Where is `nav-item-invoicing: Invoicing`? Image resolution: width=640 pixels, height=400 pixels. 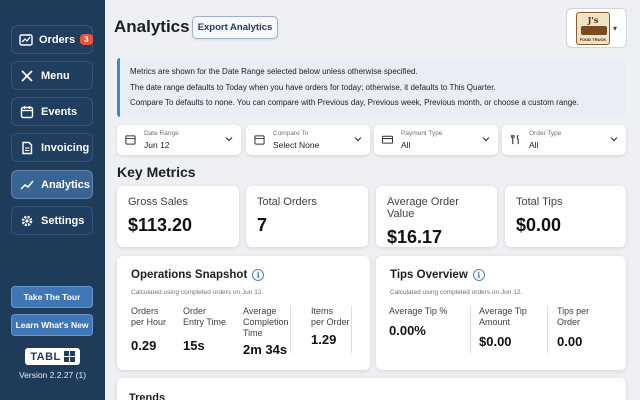 nav-item-invoicing: Invoicing is located at coordinates (52, 147).